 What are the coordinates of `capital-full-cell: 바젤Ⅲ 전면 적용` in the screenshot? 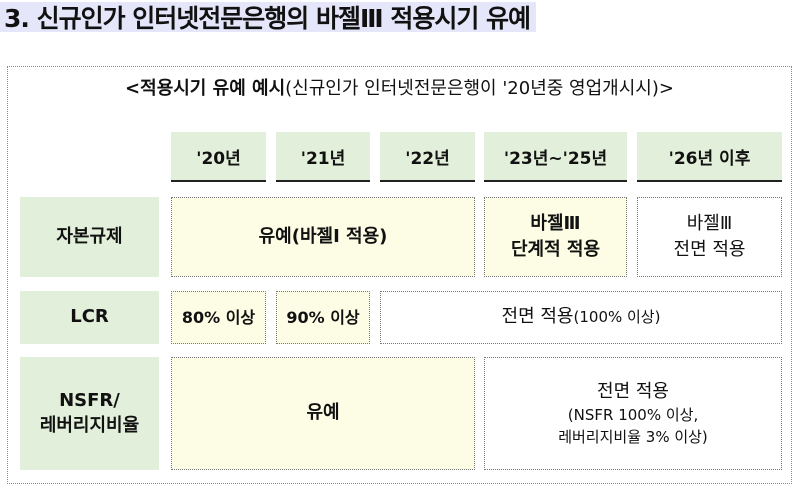 It's located at (709, 237).